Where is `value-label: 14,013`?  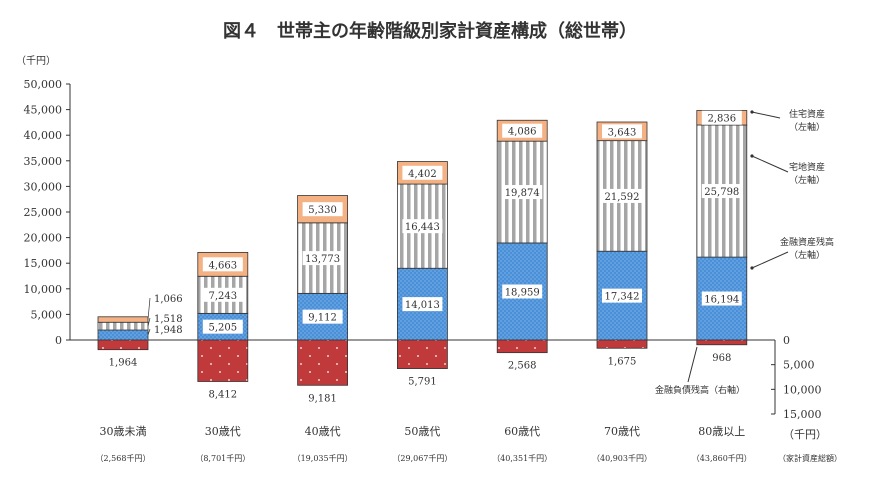
value-label: 14,013 is located at coordinates (422, 305).